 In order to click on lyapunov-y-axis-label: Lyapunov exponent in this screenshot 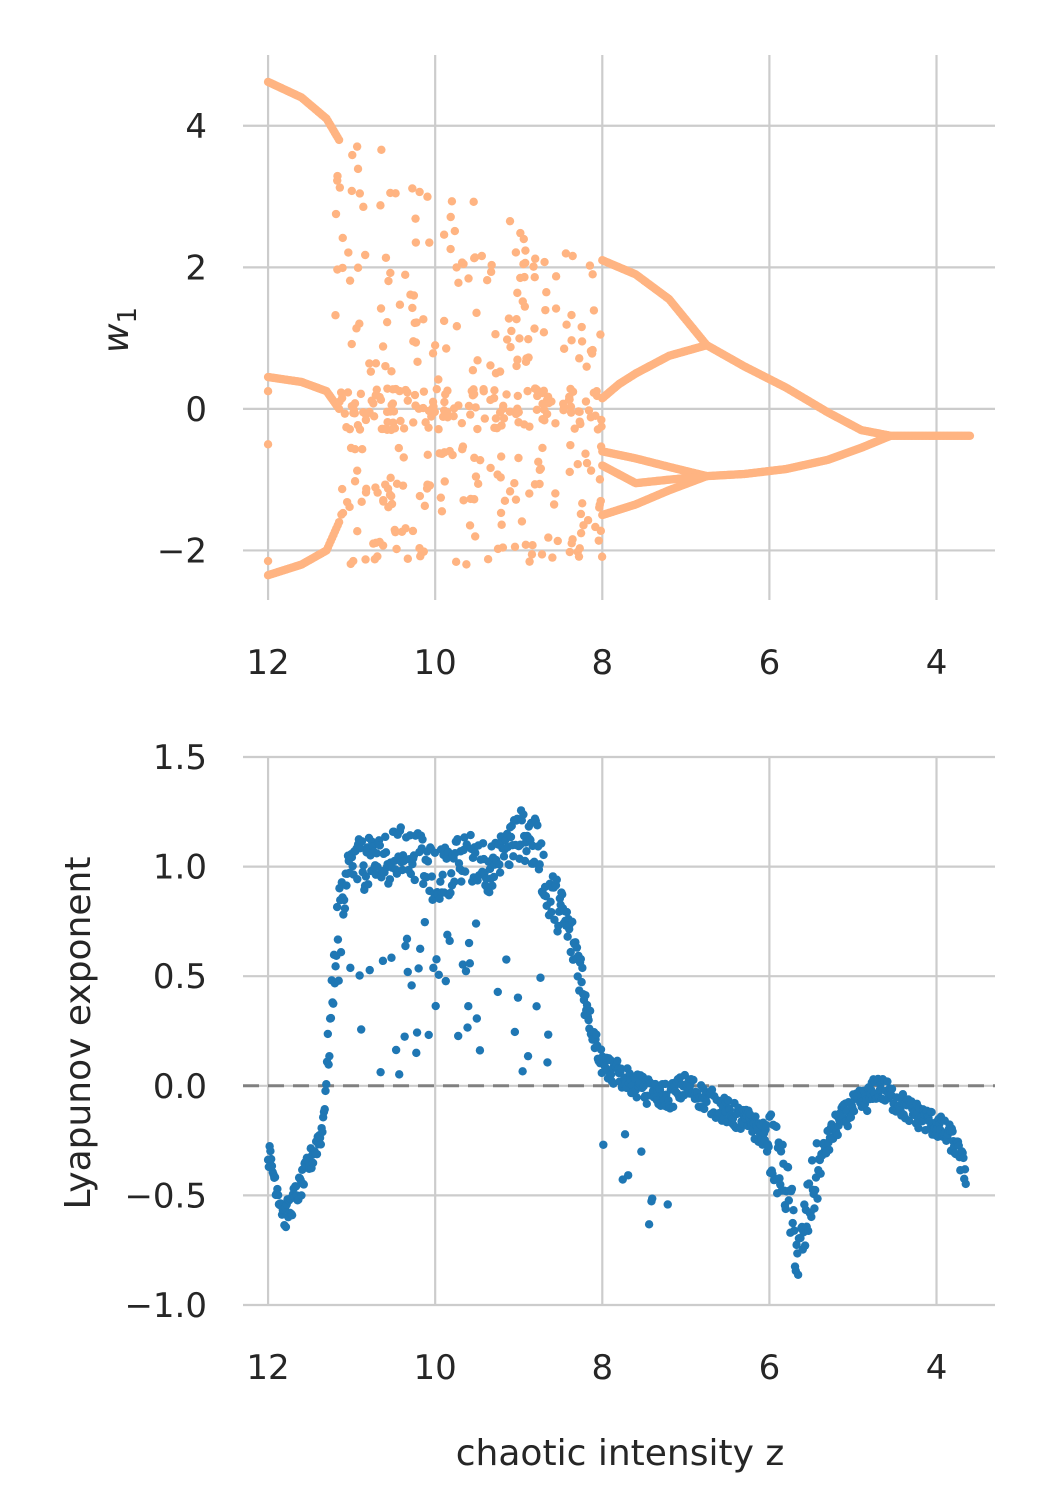, I will do `click(78, 1033)`.